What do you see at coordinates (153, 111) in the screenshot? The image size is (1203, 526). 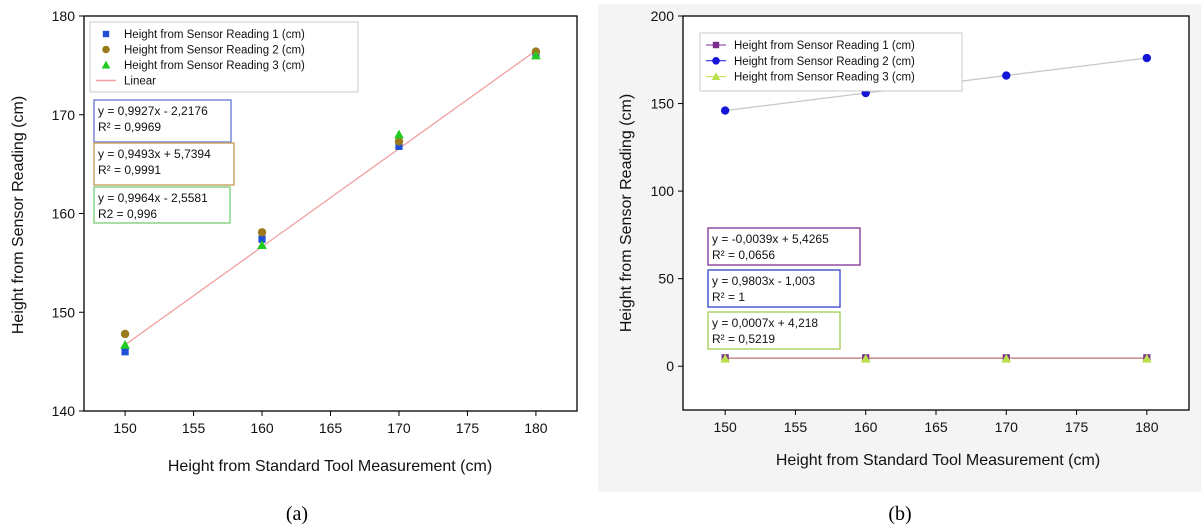 I see `equation-text: y = 0,9927x - 2,2176` at bounding box center [153, 111].